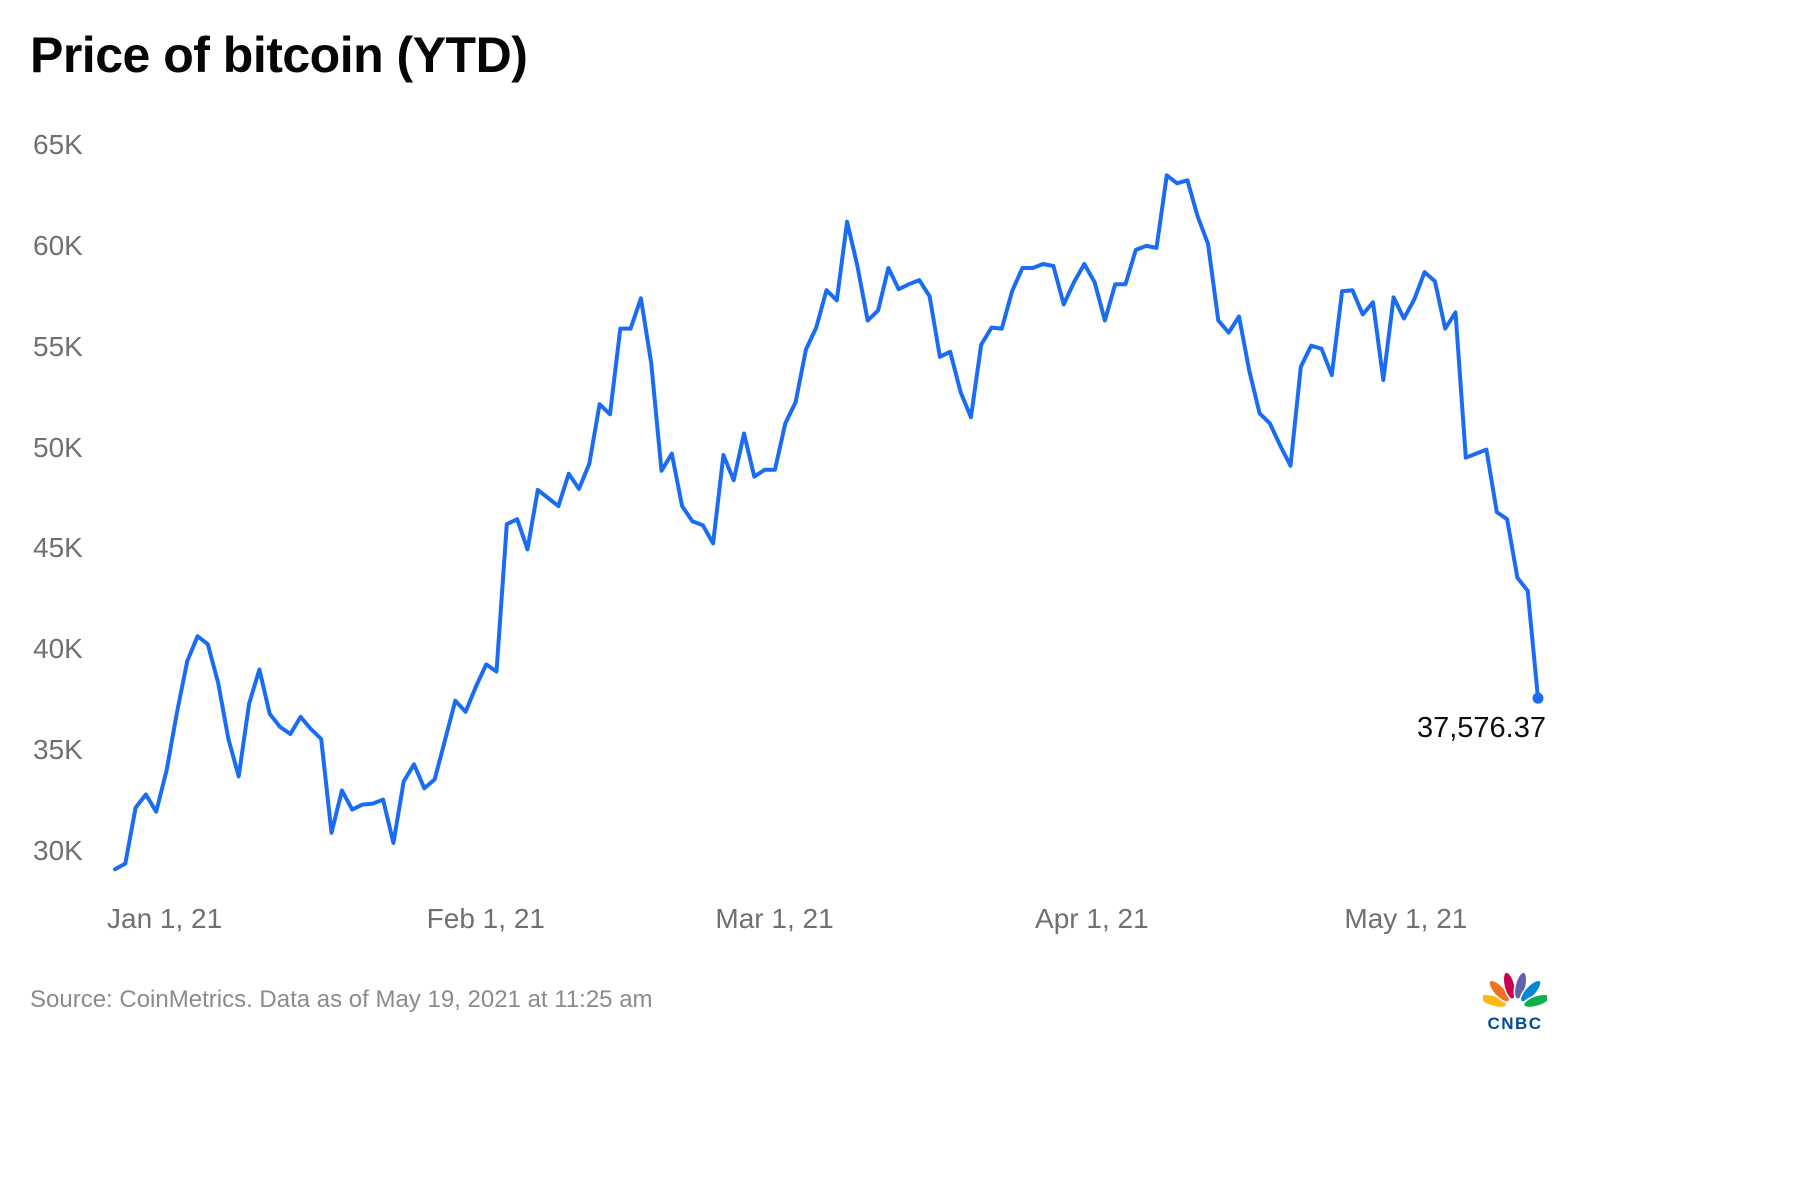 This screenshot has width=1800, height=1200. Describe the element at coordinates (279, 55) in the screenshot. I see `chart-title: Price of bitcoin (YTD)` at that location.